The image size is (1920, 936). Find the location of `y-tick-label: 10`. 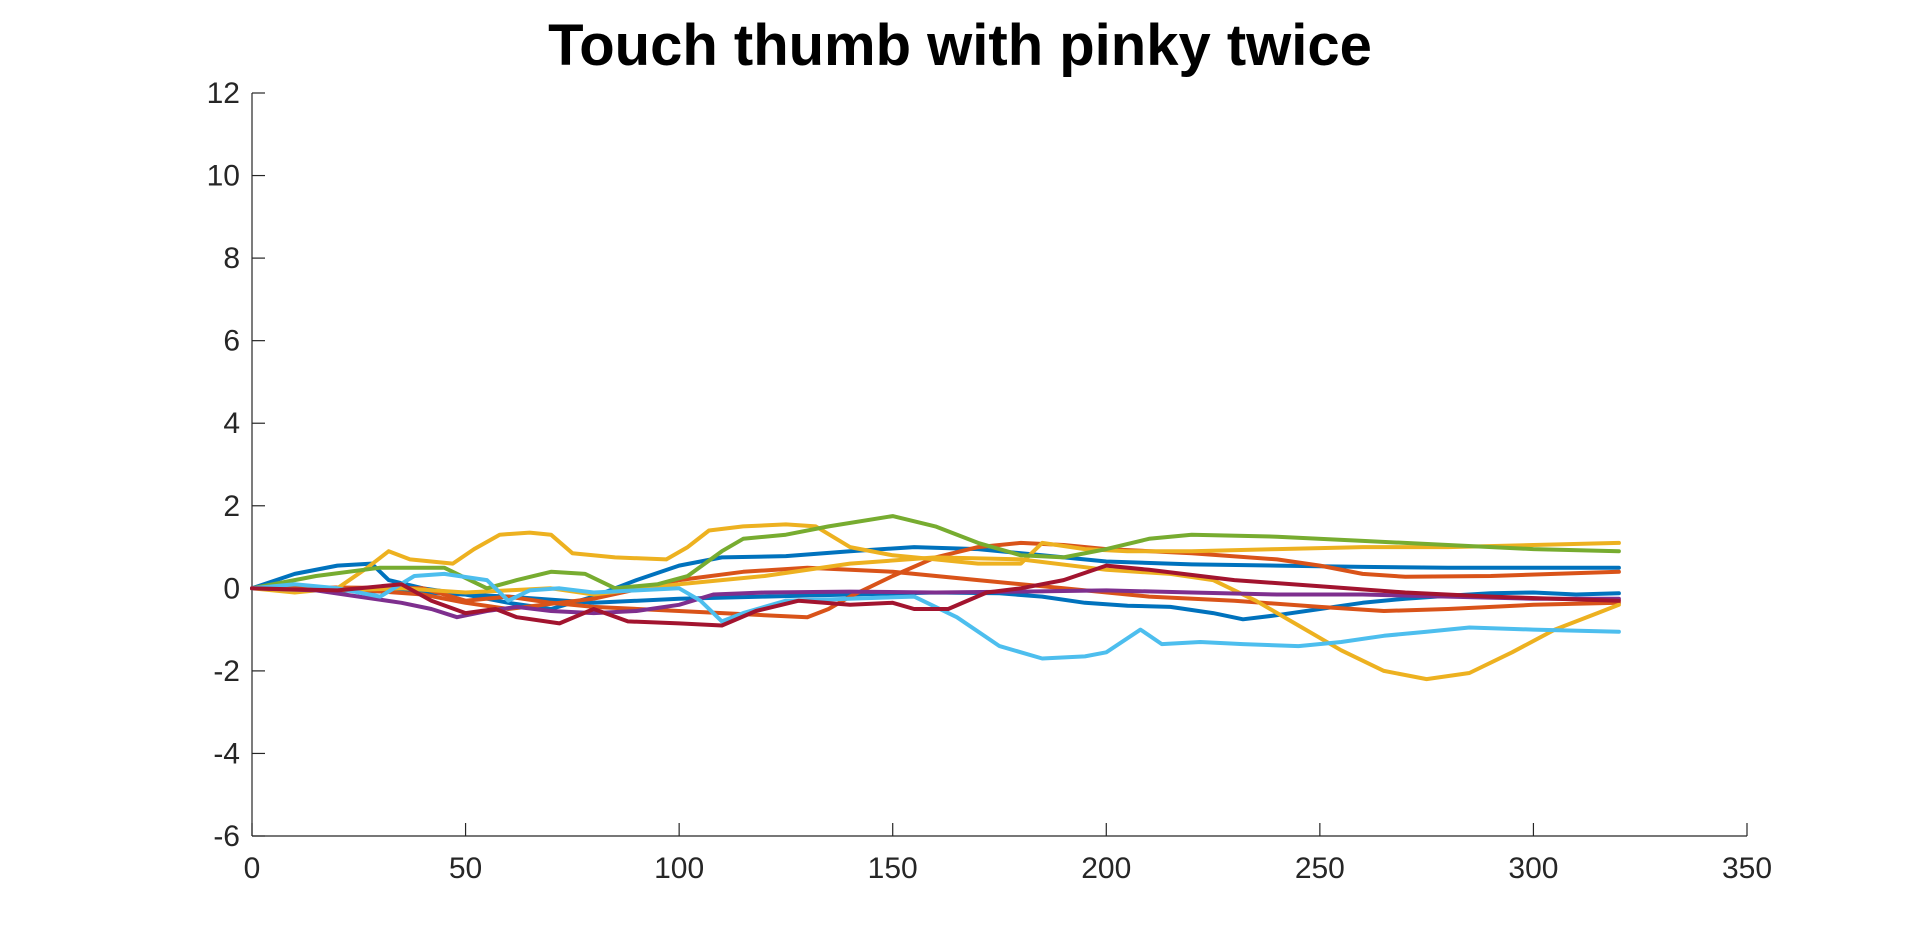

y-tick-label: 10 is located at coordinates (223, 176).